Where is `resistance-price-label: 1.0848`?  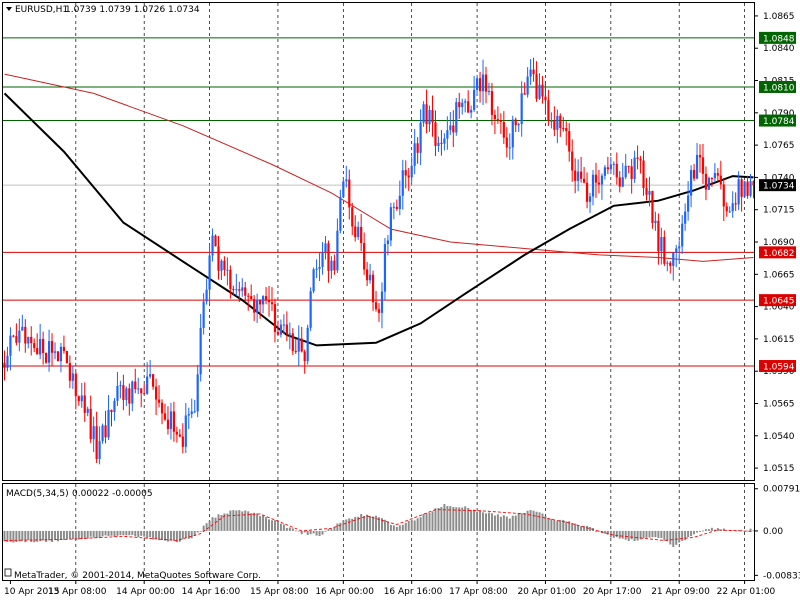 resistance-price-label: 1.0848 is located at coordinates (779, 39).